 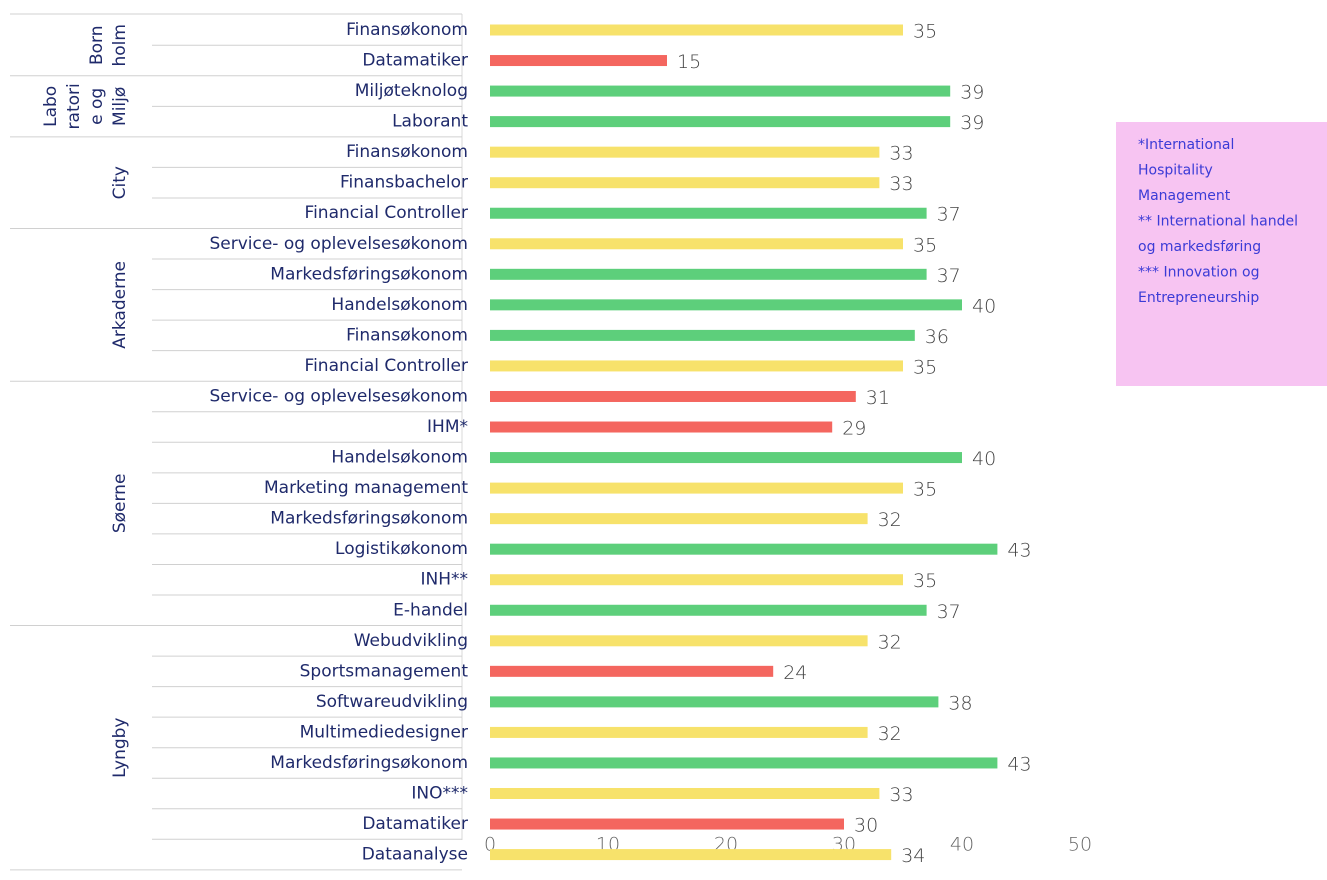 I want to click on category-label: Webudvikling, so click(x=411, y=641).